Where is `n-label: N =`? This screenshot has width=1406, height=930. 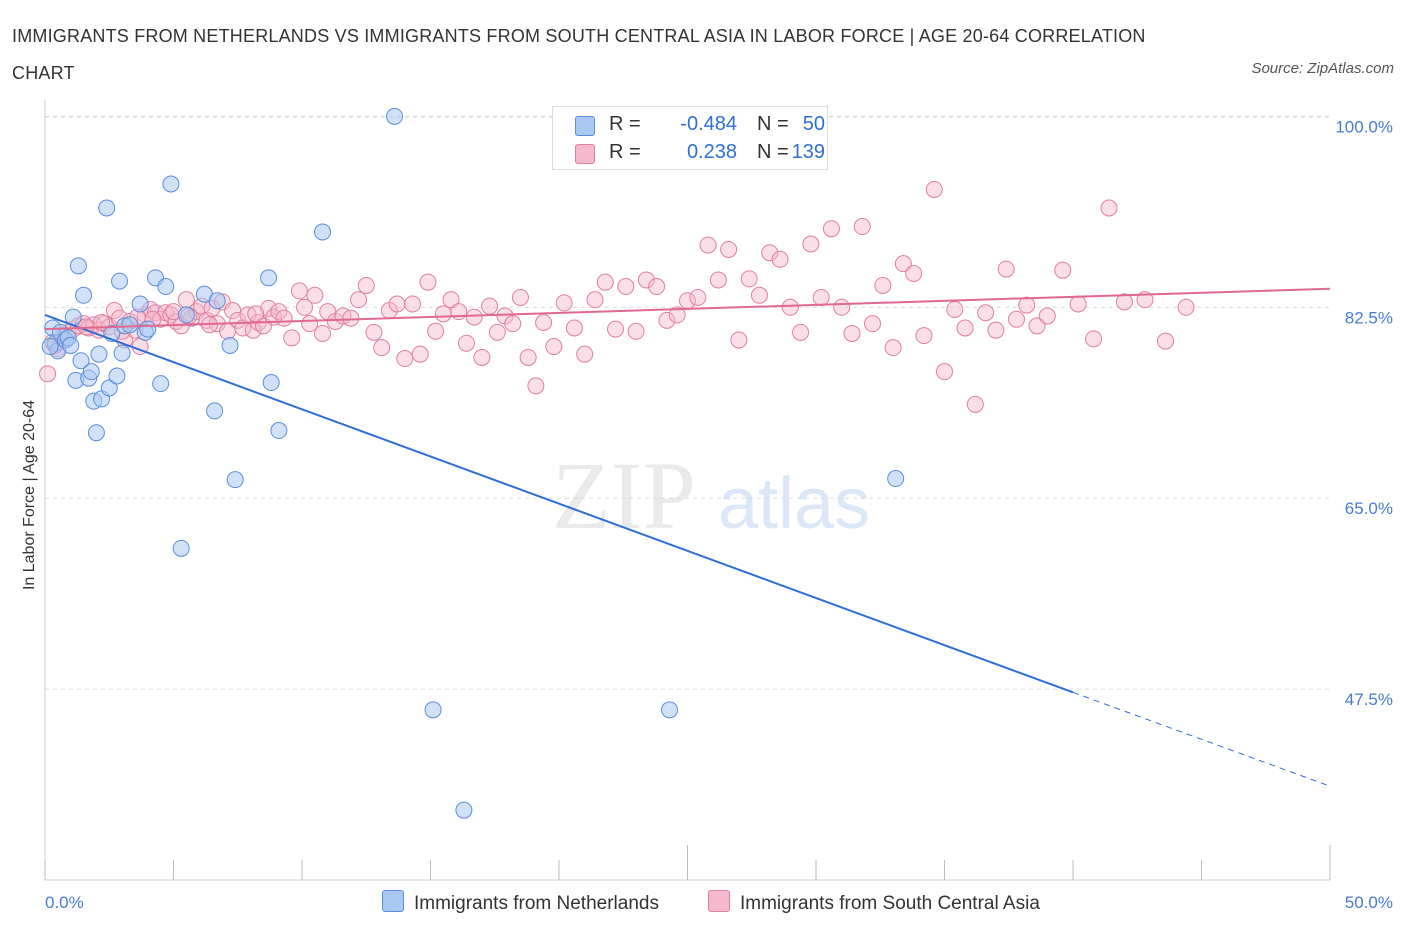
n-label: N = is located at coordinates (773, 152).